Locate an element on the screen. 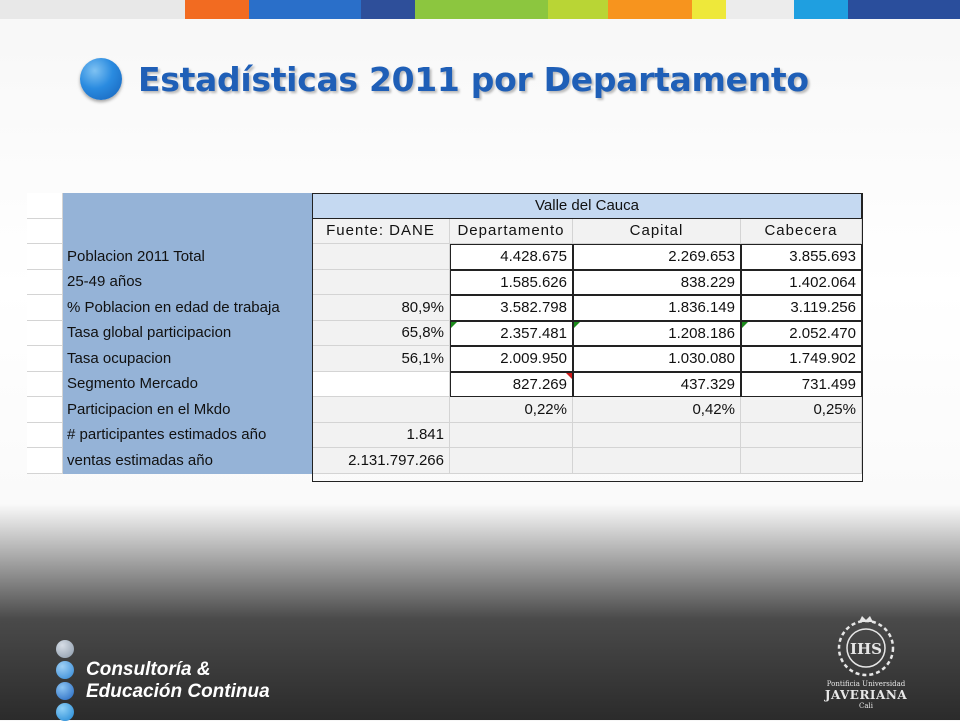 The width and height of the screenshot is (960, 721). table-row: Segmento Mercado 827.269 437.329 731.499 is located at coordinates (444, 384).